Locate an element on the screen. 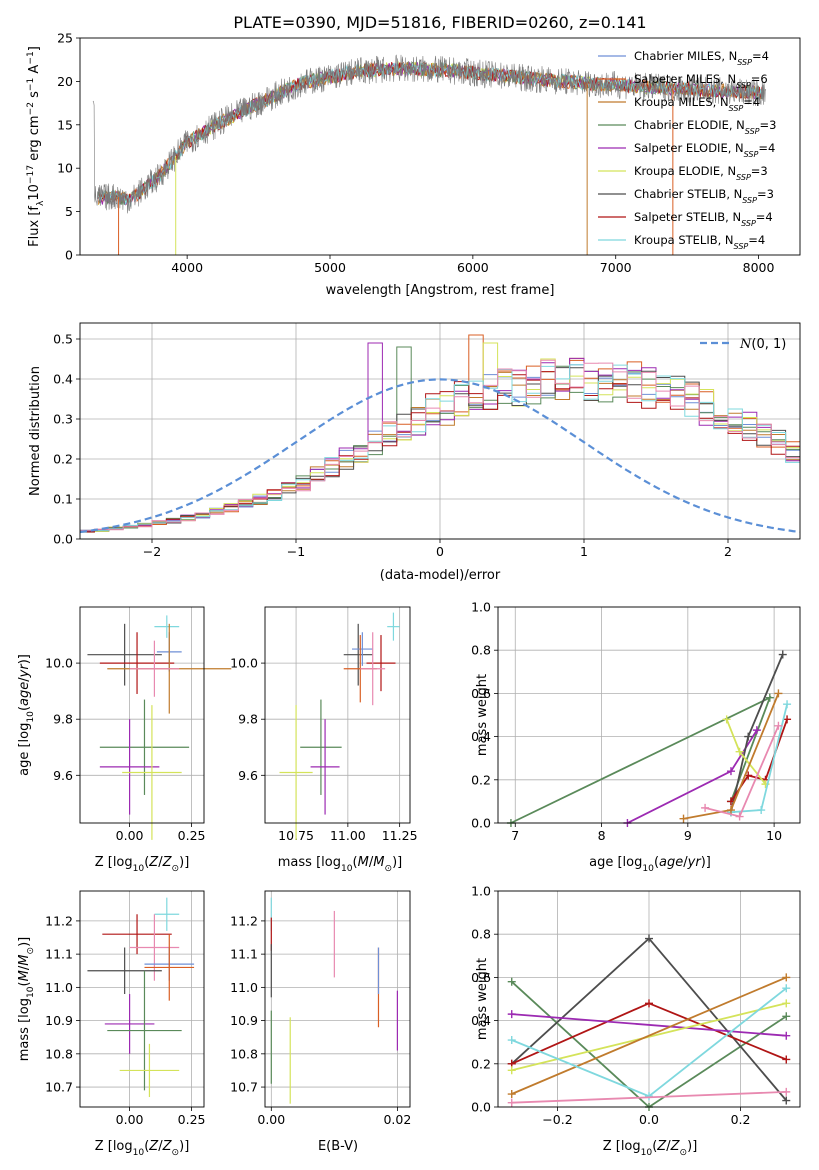 Image resolution: width=819 pixels, height=1170 pixels. legend-label-salpeter_elodie: Salpeter ELODIE, NSSP=4 is located at coordinates (704, 150).